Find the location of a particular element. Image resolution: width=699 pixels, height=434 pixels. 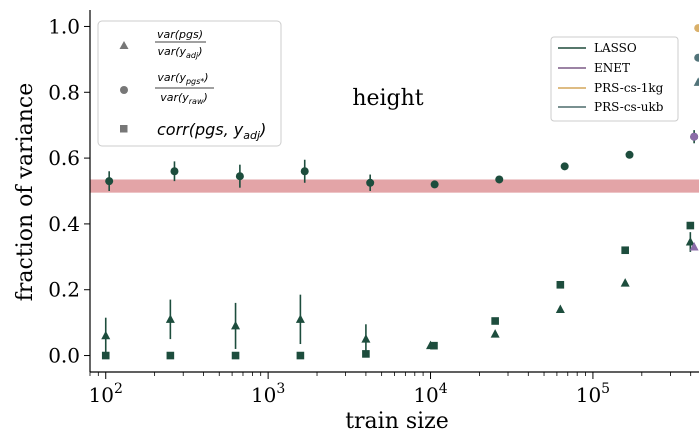

legend-var-ypgs-numerator: var(ypgs*) is located at coordinates (182, 78).